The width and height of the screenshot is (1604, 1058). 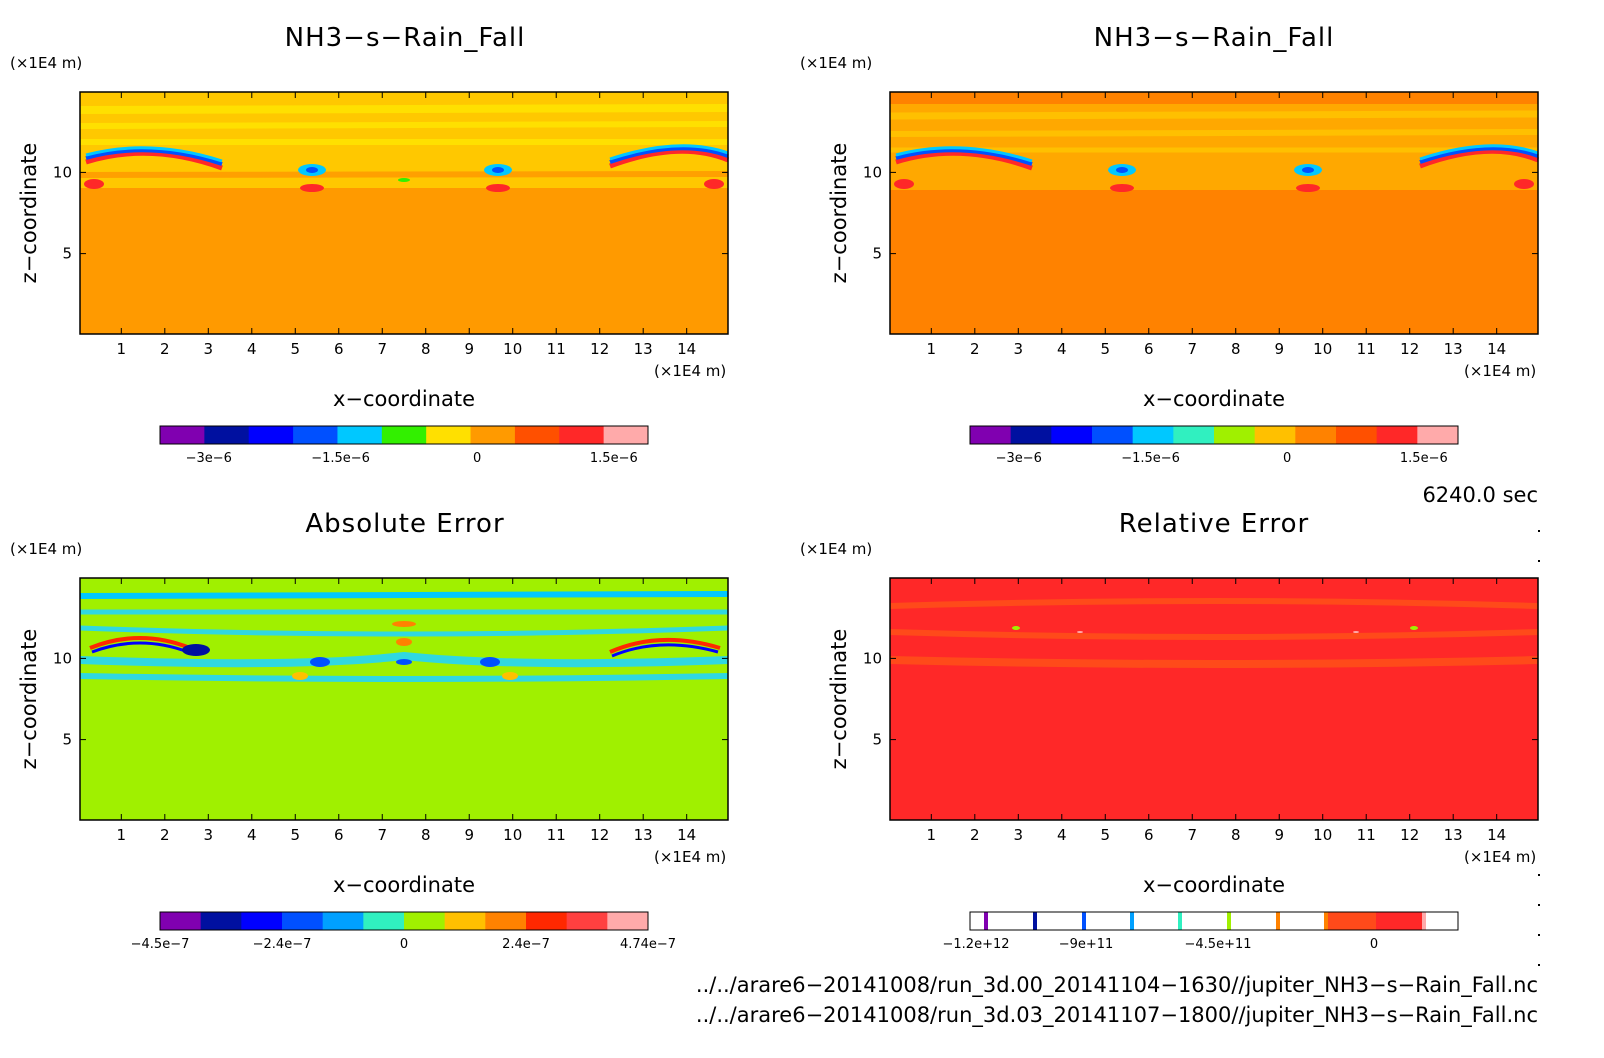 What do you see at coordinates (1019, 458) in the screenshot?
I see `colorbar-tick-label: −3e−6` at bounding box center [1019, 458].